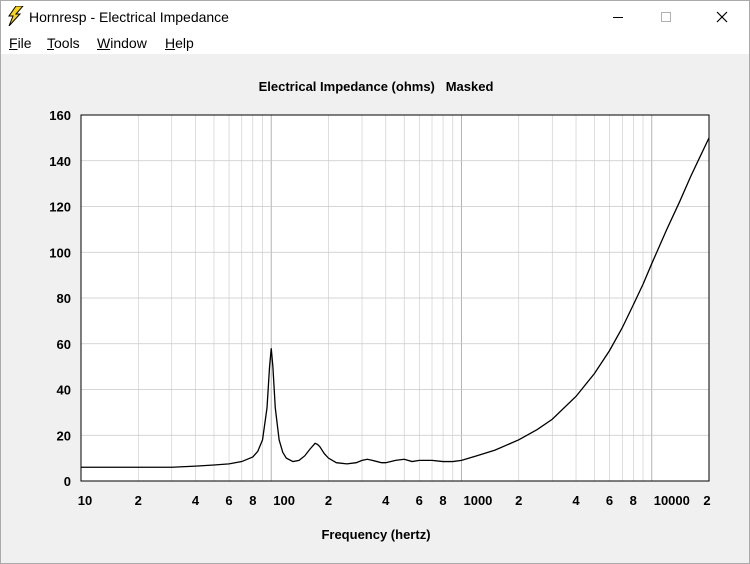 This screenshot has height=564, width=750. What do you see at coordinates (60, 207) in the screenshot?
I see `y-tick-label: 120` at bounding box center [60, 207].